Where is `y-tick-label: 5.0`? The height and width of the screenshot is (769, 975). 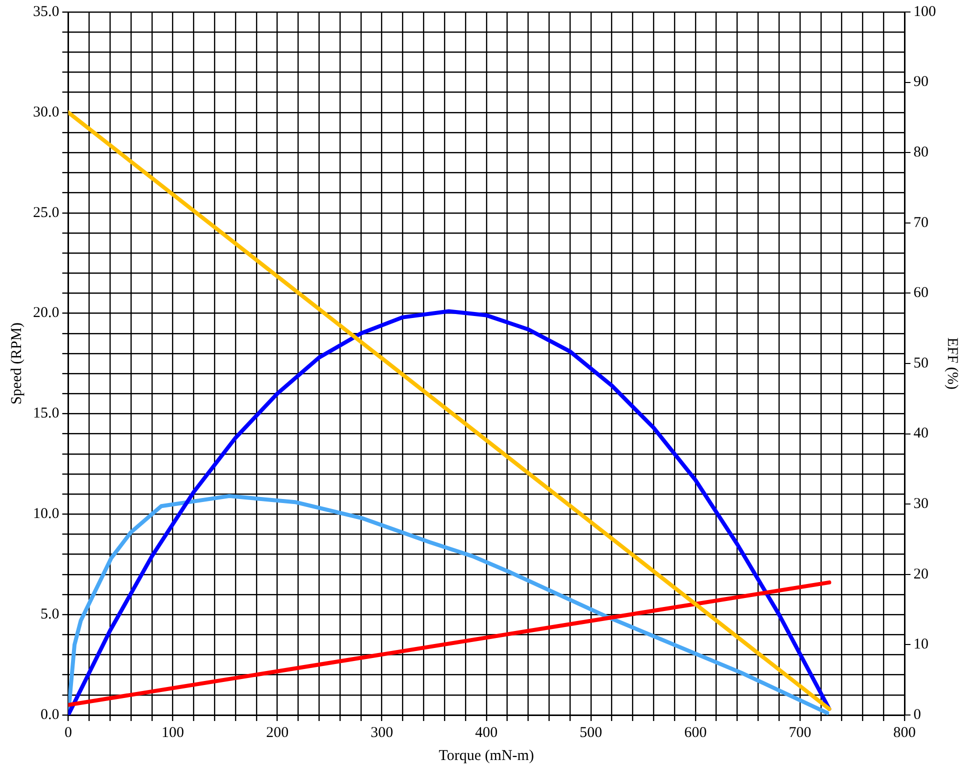 y-tick-label: 5.0 is located at coordinates (50, 614).